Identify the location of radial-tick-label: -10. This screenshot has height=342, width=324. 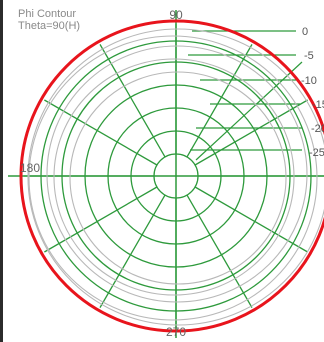
(309, 81).